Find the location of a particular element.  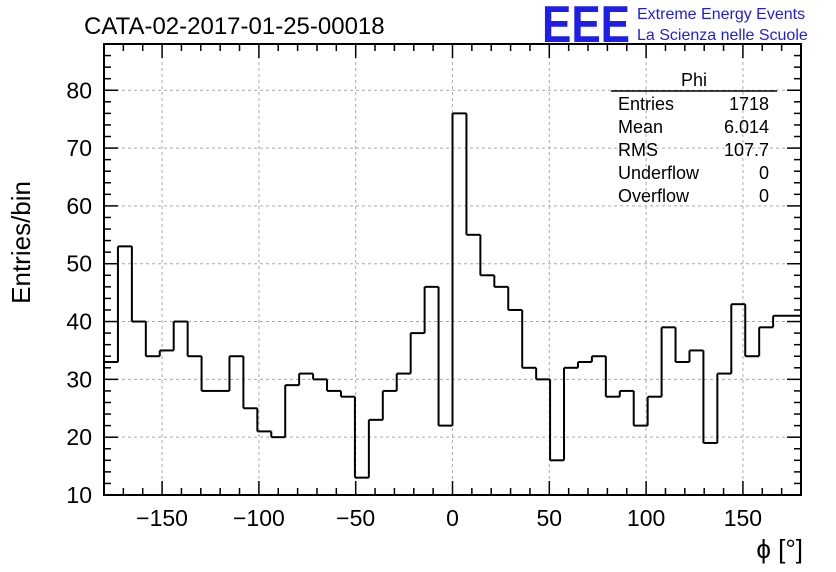

stats-title: Phi is located at coordinates (694, 80).